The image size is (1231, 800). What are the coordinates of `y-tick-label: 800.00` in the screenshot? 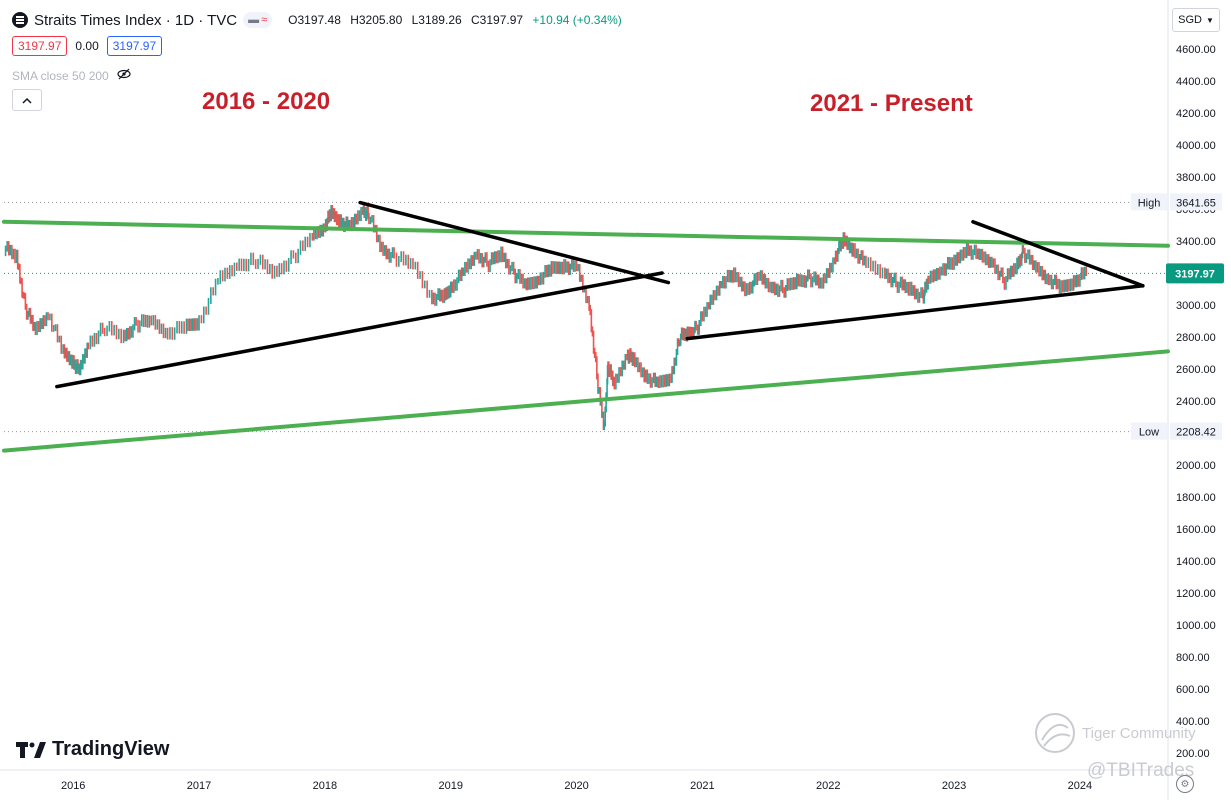 It's located at (1193, 658).